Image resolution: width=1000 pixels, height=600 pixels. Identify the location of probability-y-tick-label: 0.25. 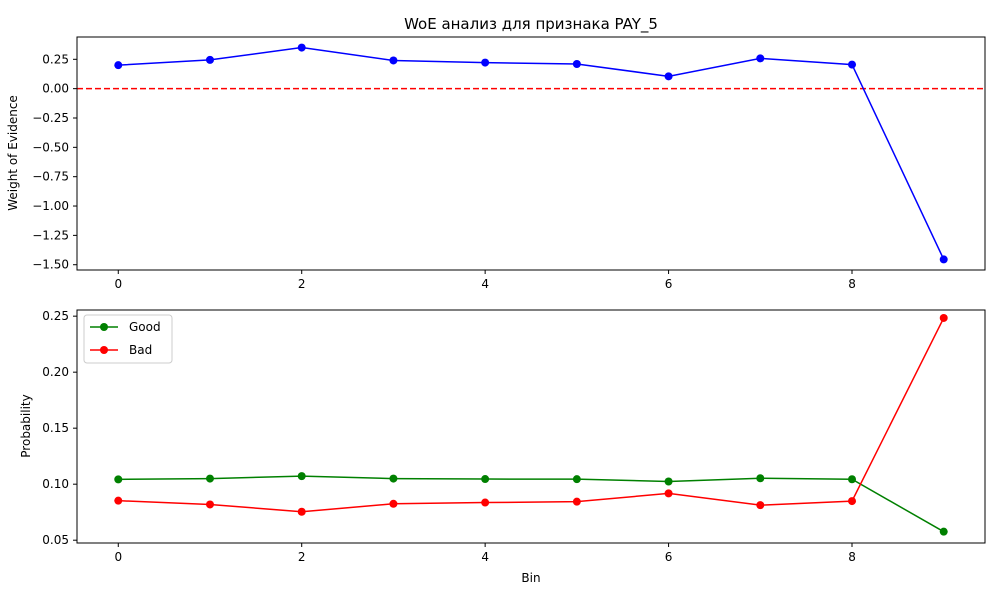
(55, 316).